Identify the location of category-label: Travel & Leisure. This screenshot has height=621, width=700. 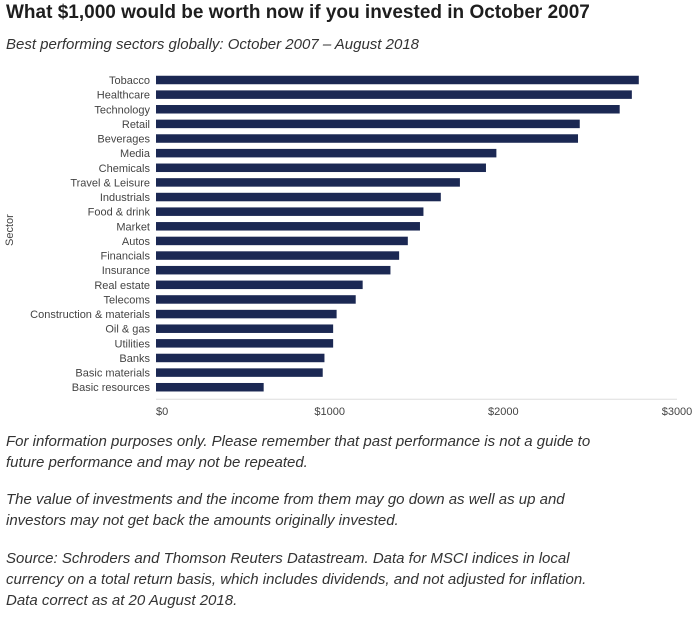
(110, 183).